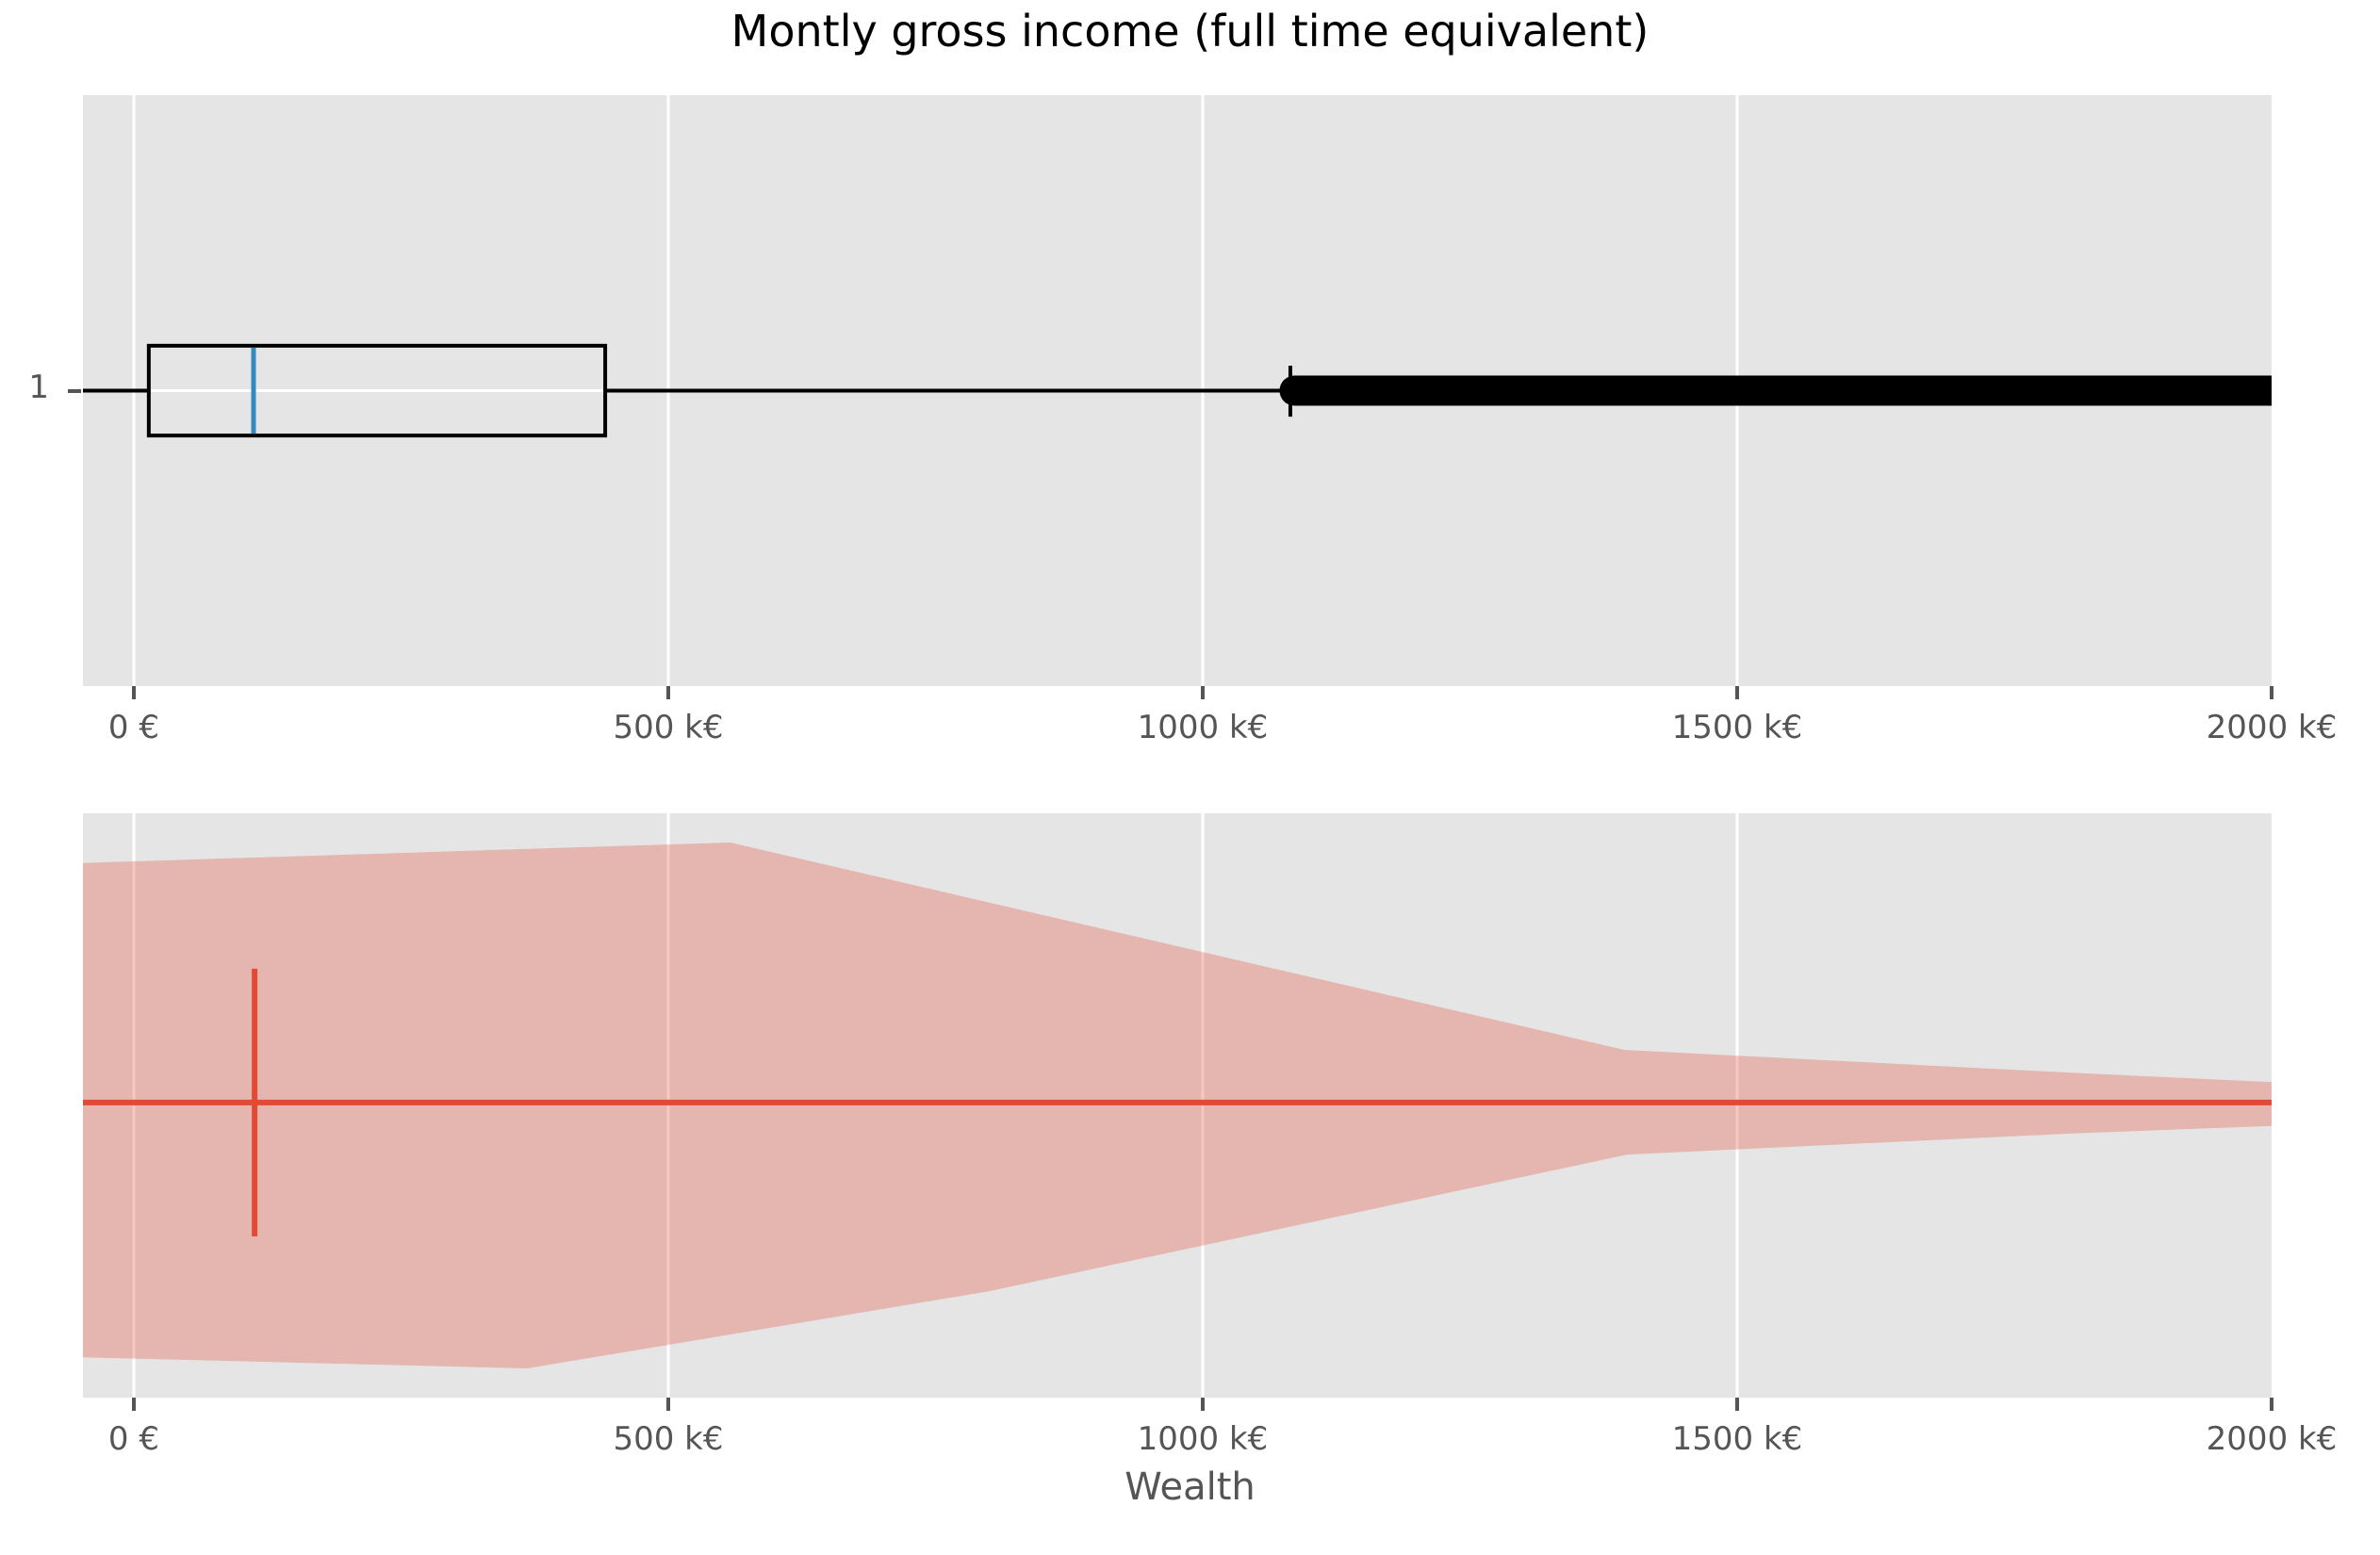 Image resolution: width=2380 pixels, height=1555 pixels. What do you see at coordinates (377, 390) in the screenshot?
I see `box-iqr-rect` at bounding box center [377, 390].